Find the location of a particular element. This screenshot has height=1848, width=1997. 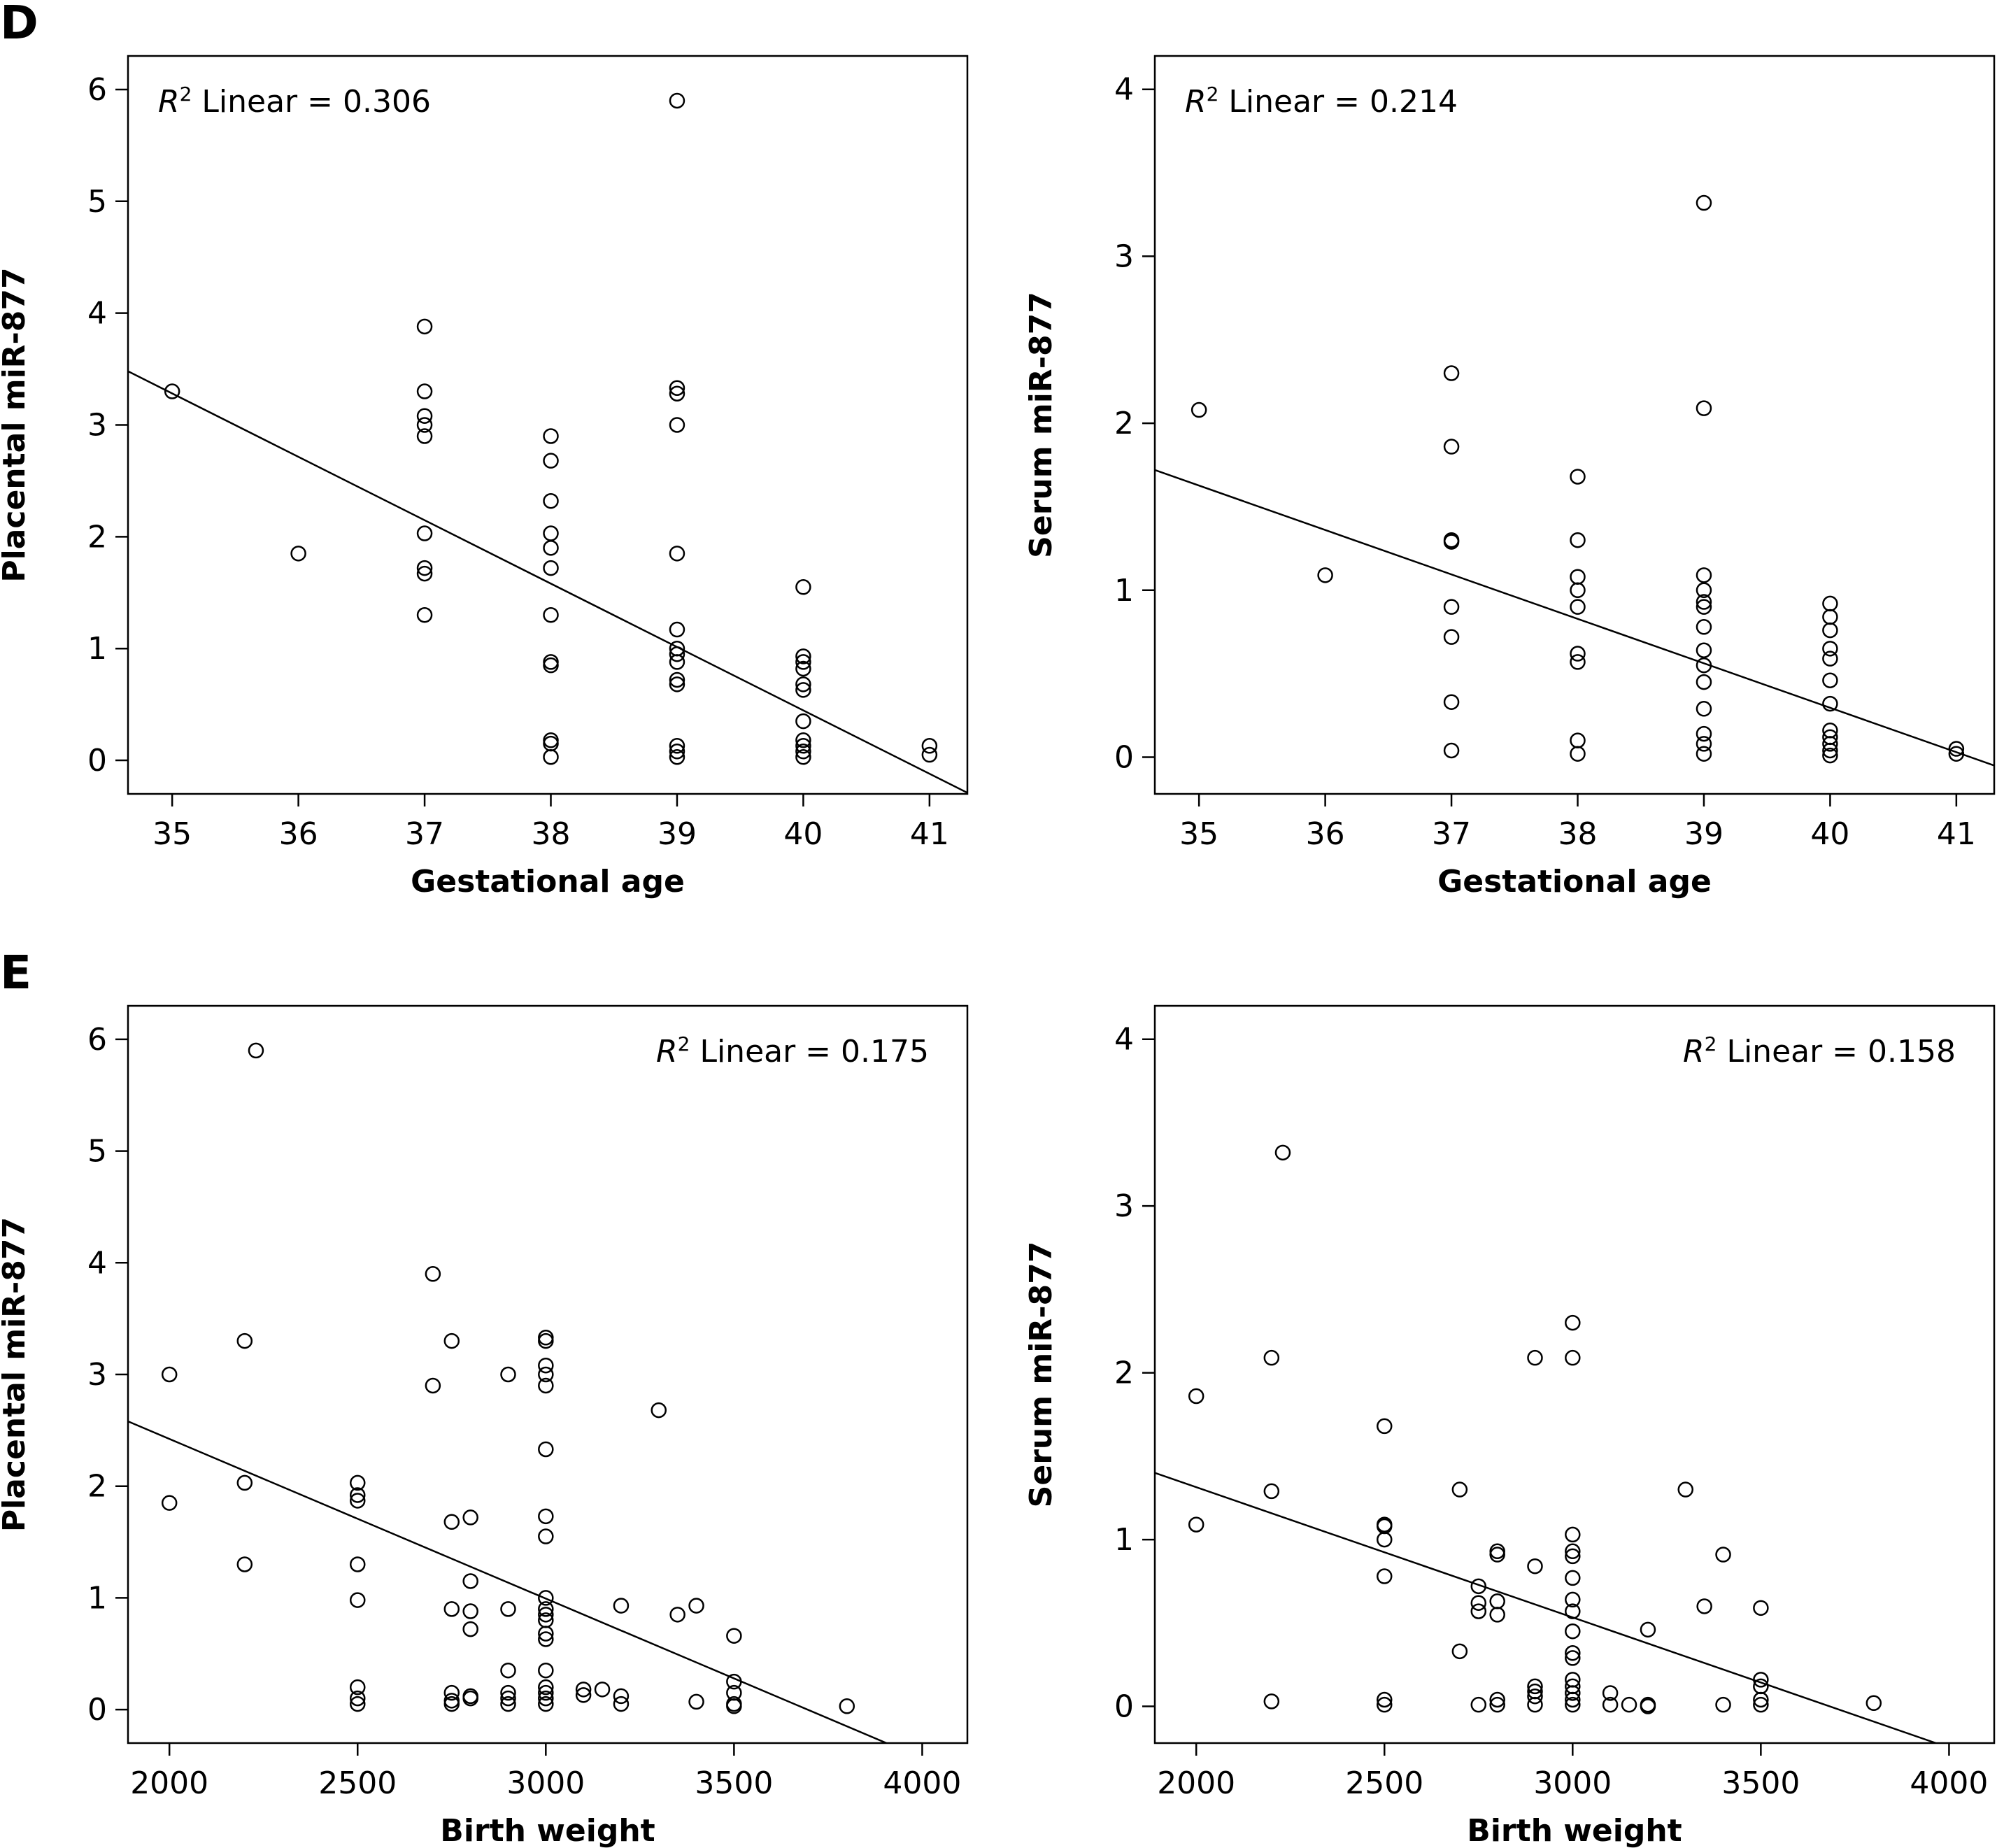

r-squared-annotation: R2 Linear = 0.158 is located at coordinates (1819, 1050).